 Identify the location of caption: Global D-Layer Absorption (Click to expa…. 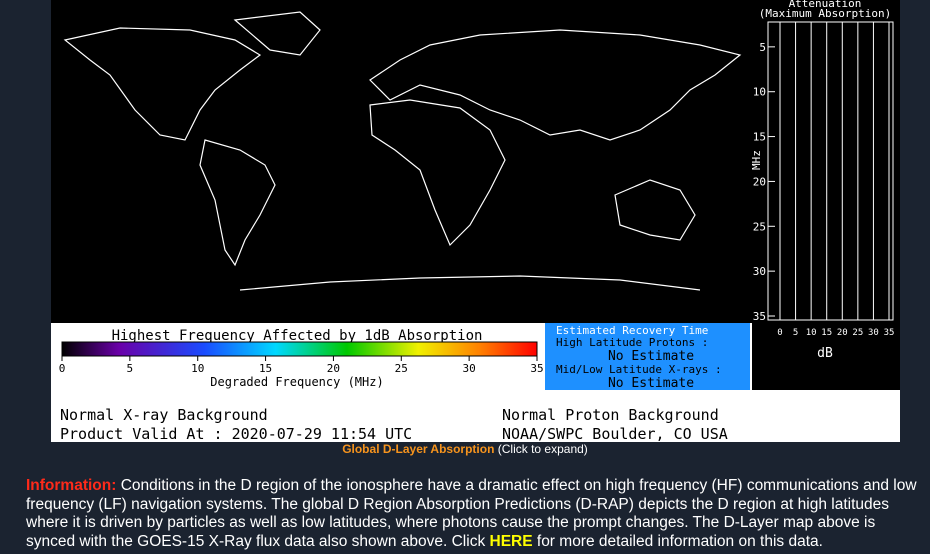
(465, 449).